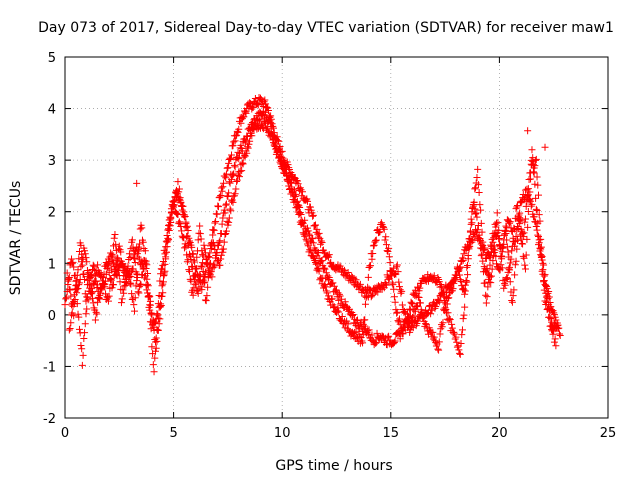 The width and height of the screenshot is (640, 480). Describe the element at coordinates (499, 433) in the screenshot. I see `x-tick-label: 20` at that location.